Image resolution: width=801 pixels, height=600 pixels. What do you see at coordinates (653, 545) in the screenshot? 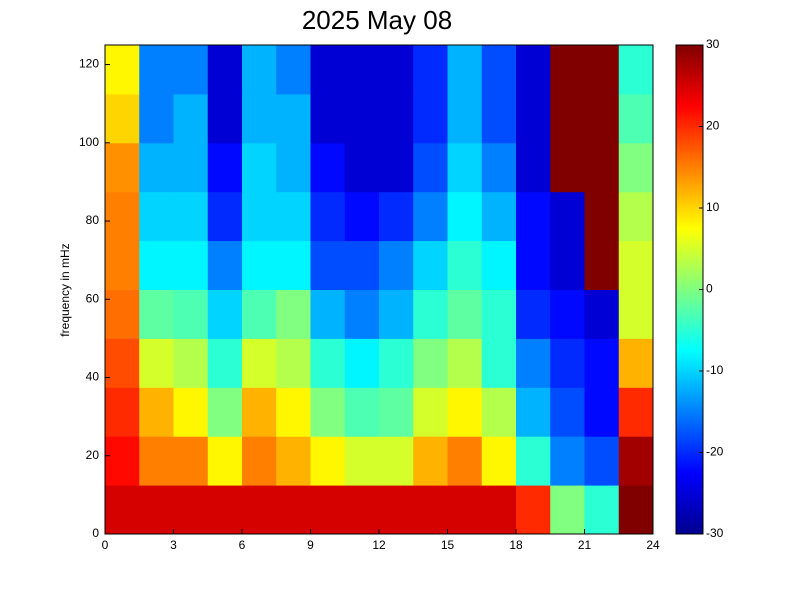
I see `x-tick-label: 24` at bounding box center [653, 545].